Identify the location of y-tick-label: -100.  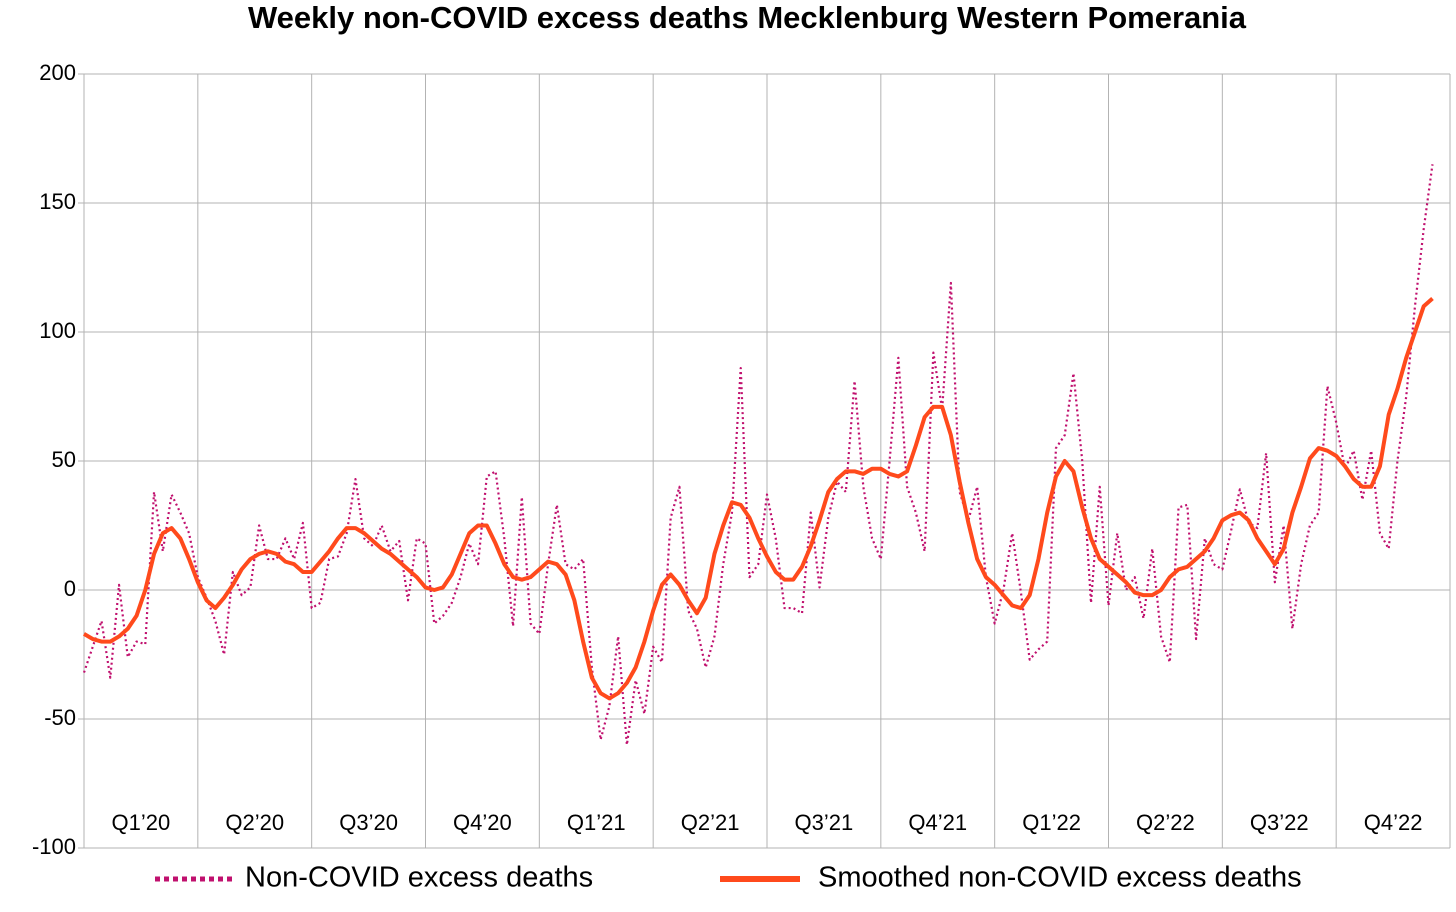
(54, 846).